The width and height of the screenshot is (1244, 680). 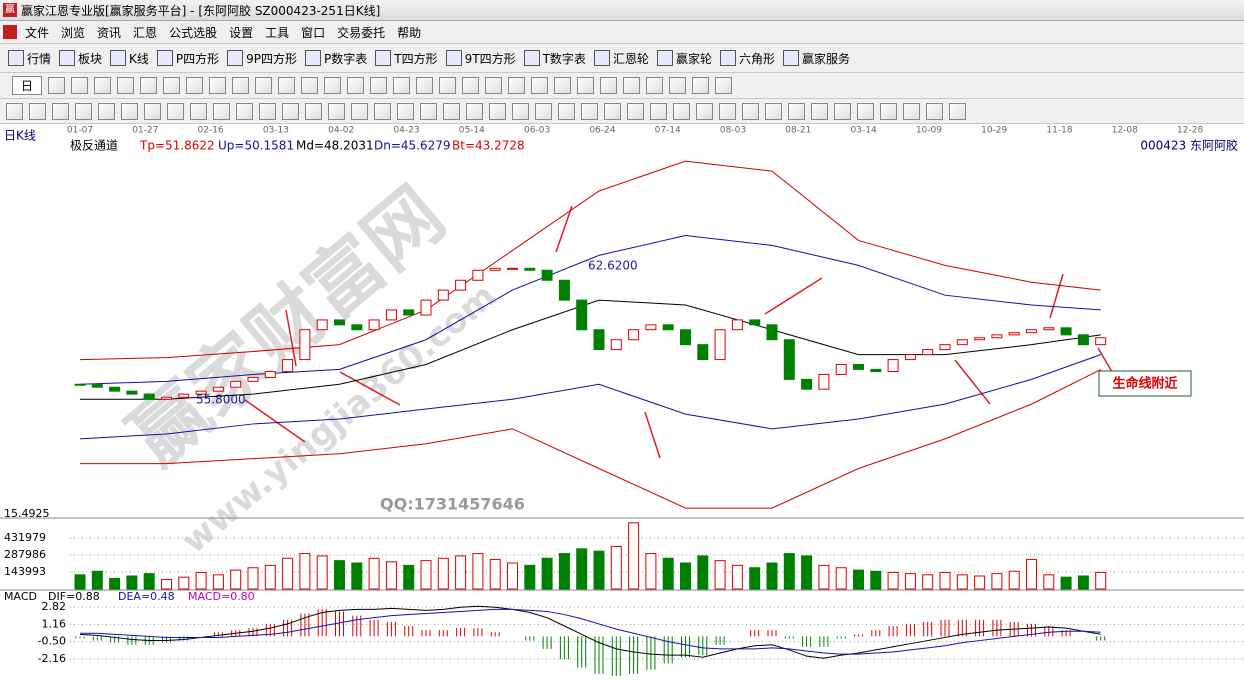 I want to click on toolbar-button: 9T四方形, so click(x=480, y=58).